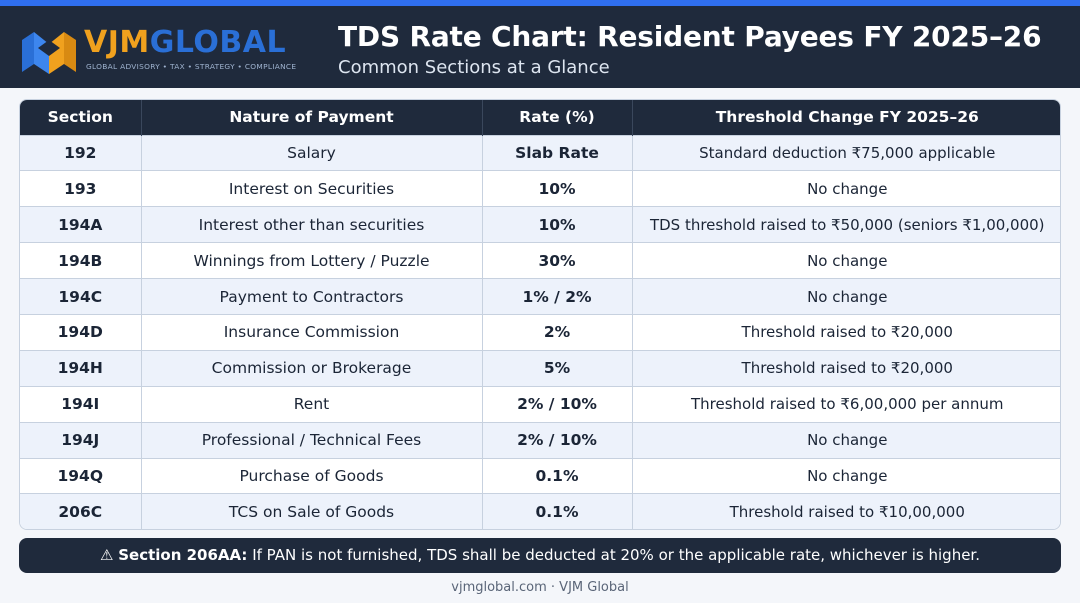 This screenshot has width=1080, height=603. What do you see at coordinates (312, 475) in the screenshot?
I see `cell-nature: Purchase of Goods` at bounding box center [312, 475].